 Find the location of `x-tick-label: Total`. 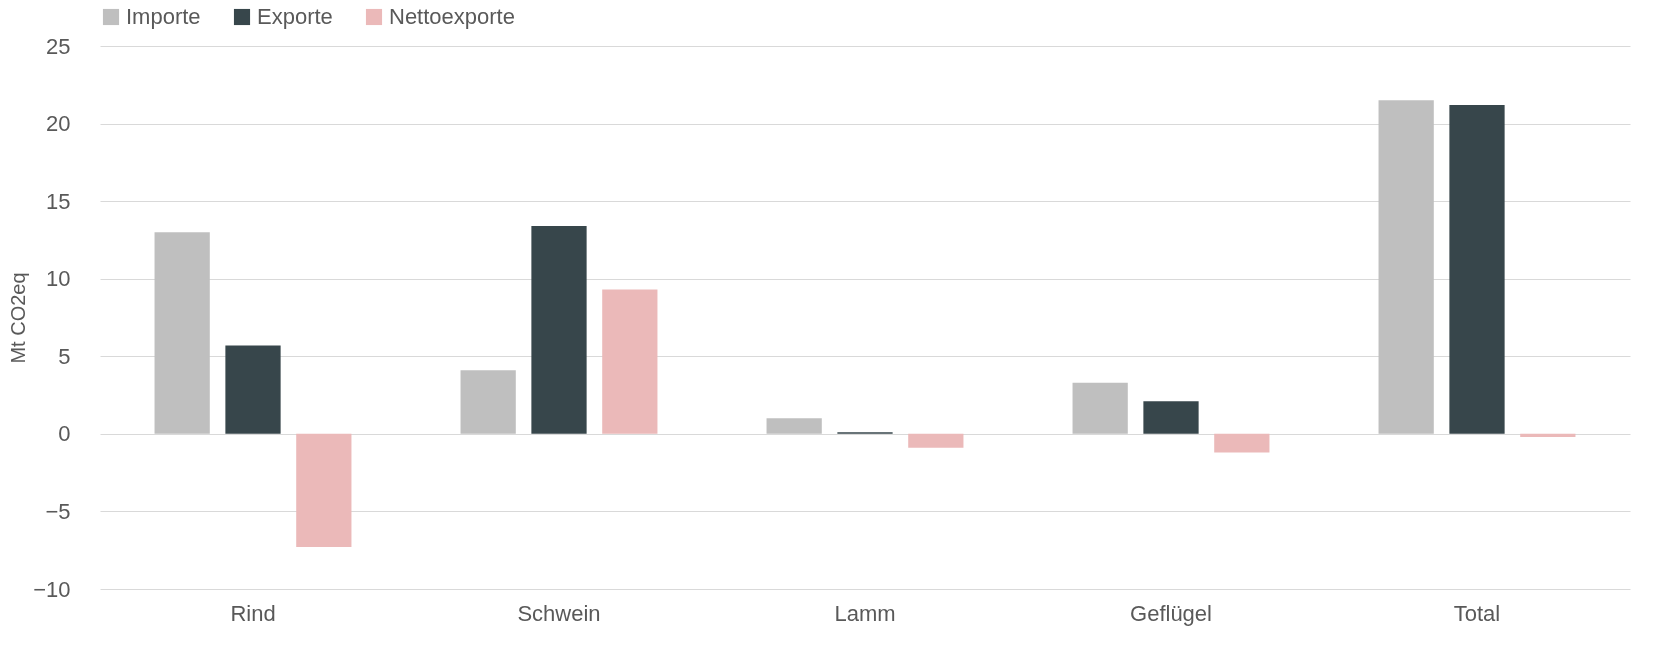

x-tick-label: Total is located at coordinates (1477, 613).